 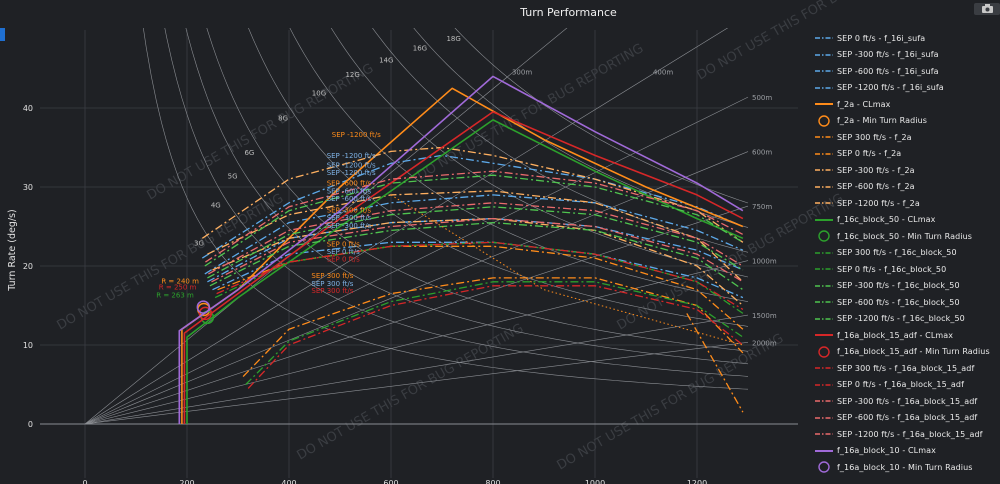 I want to click on y-tick-label: 10, so click(x=28, y=345).